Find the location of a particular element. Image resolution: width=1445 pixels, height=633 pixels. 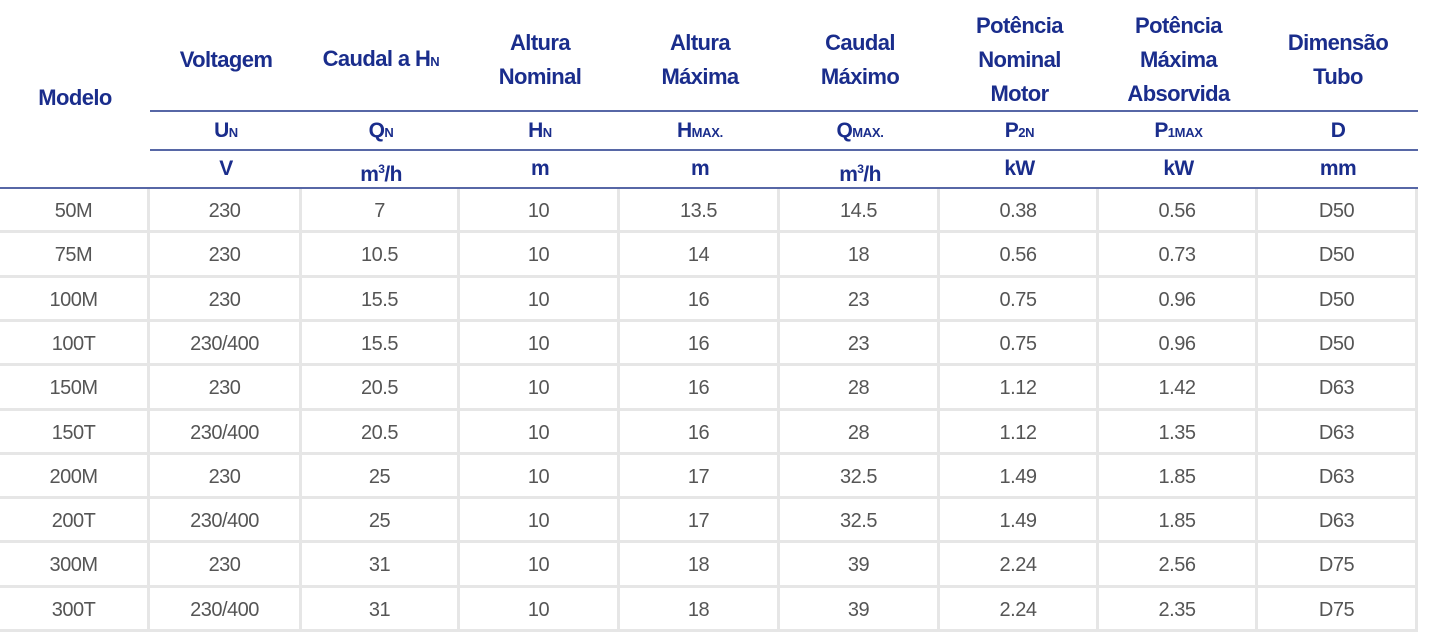

column-symbol: P1MAX is located at coordinates (1178, 131).